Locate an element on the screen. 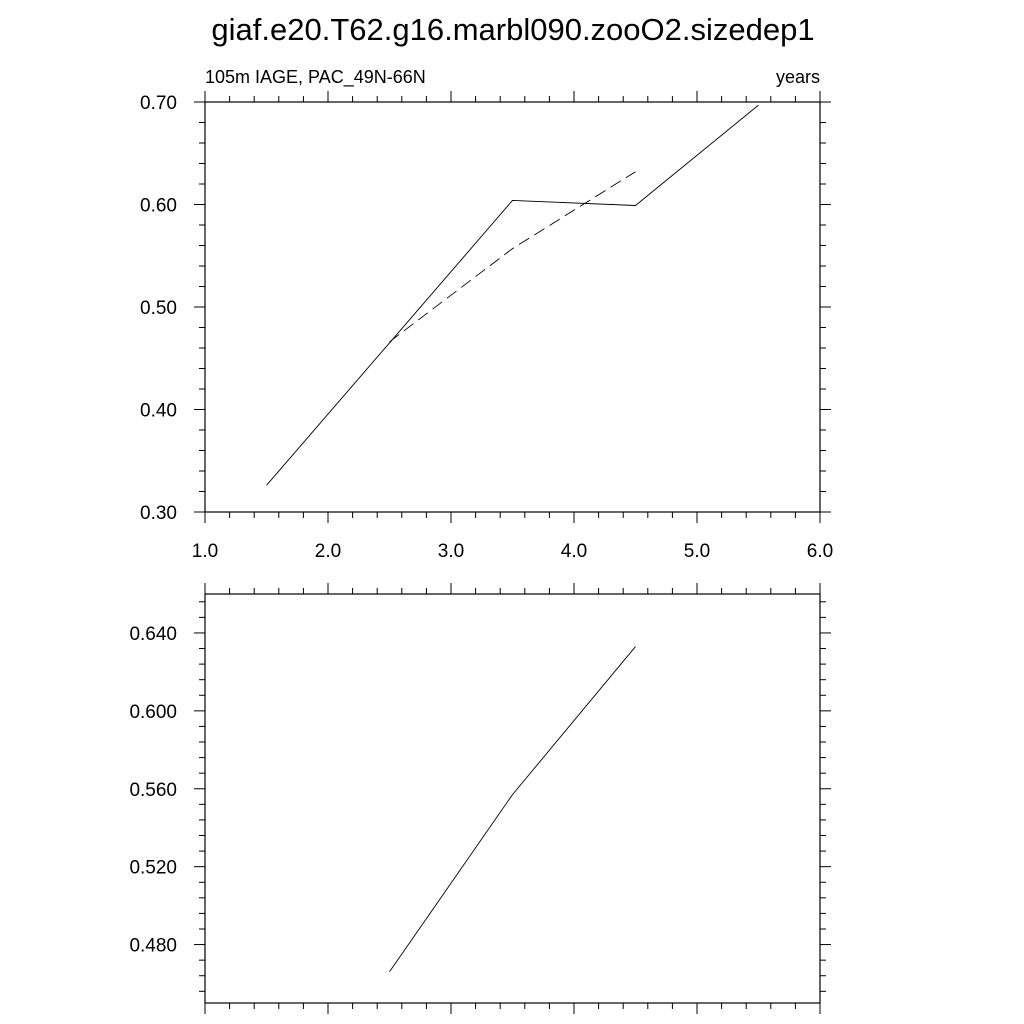 The height and width of the screenshot is (1024, 1024). top-y-tick-label: 0.30 is located at coordinates (158, 513).